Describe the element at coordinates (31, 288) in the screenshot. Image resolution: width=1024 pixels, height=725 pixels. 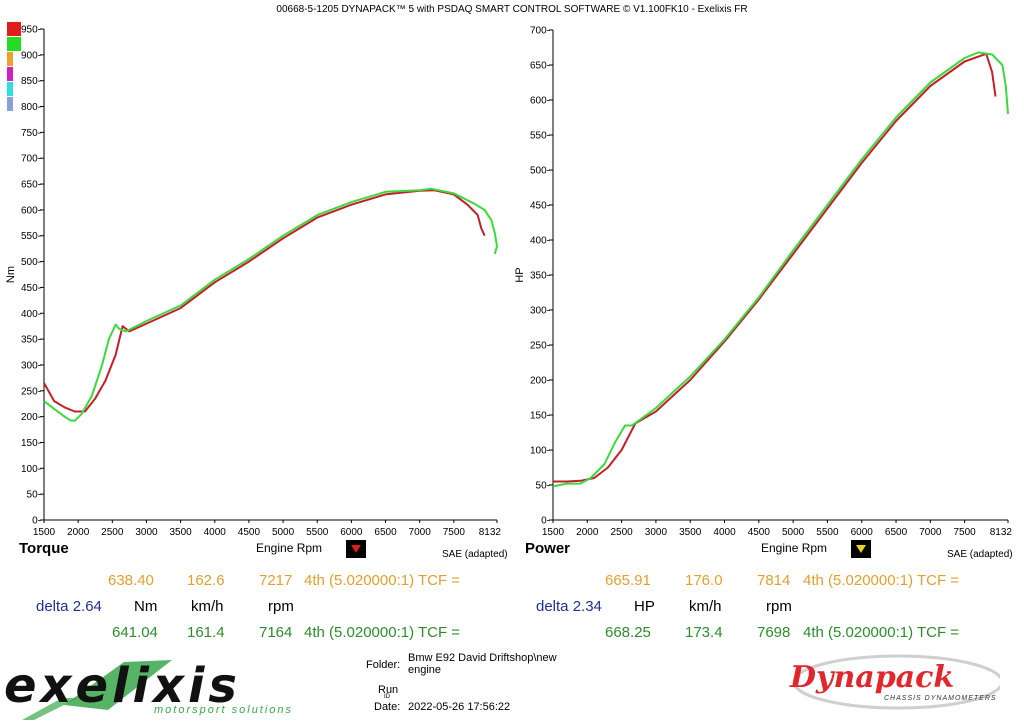
I see `chart0-y-tick-label: 450-` at that location.